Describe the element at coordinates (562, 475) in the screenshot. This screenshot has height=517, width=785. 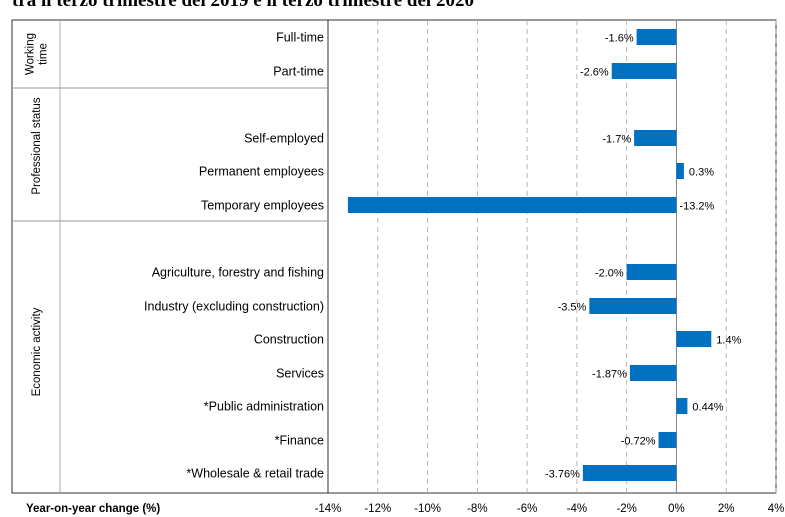
I see `value-label-wholesale-retail-trade: -3.76%` at that location.